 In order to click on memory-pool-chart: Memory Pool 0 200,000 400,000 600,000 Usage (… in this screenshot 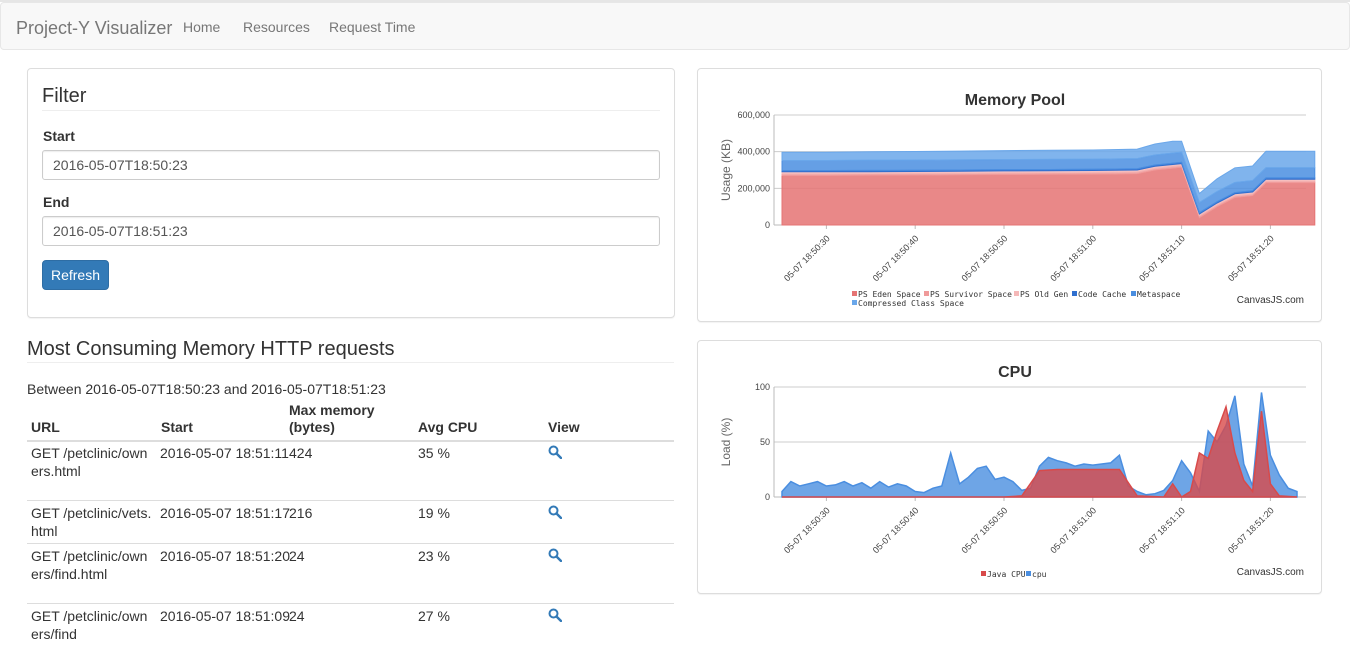, I will do `click(1017, 200)`.